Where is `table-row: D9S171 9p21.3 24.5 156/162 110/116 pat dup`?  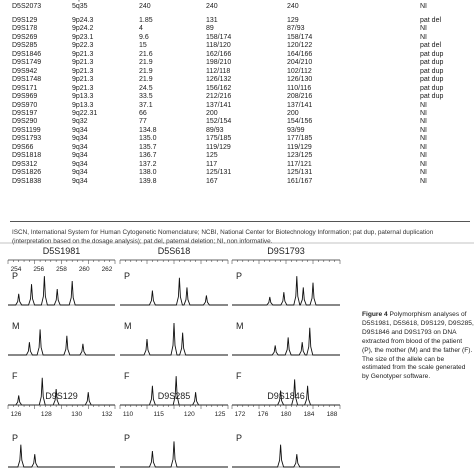 table-row: D9S171 9p21.3 24.5 156/162 110/116 pat dup is located at coordinates (240, 89).